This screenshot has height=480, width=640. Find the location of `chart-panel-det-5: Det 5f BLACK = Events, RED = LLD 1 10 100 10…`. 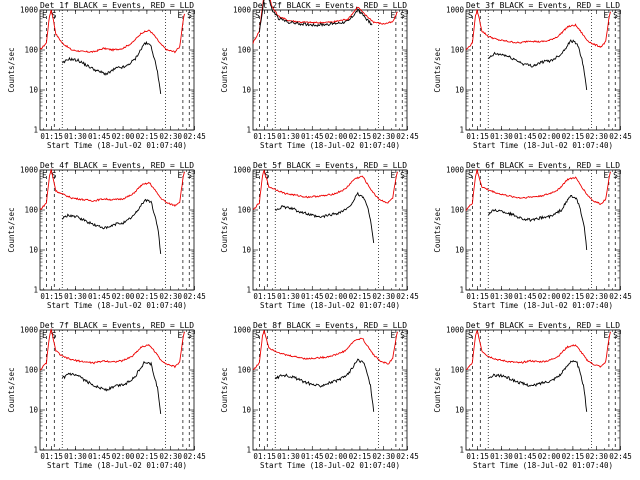

chart-panel-det-5: Det 5f BLACK = Events, RED = LLD 1 10 100 10… is located at coordinates (319, 235).